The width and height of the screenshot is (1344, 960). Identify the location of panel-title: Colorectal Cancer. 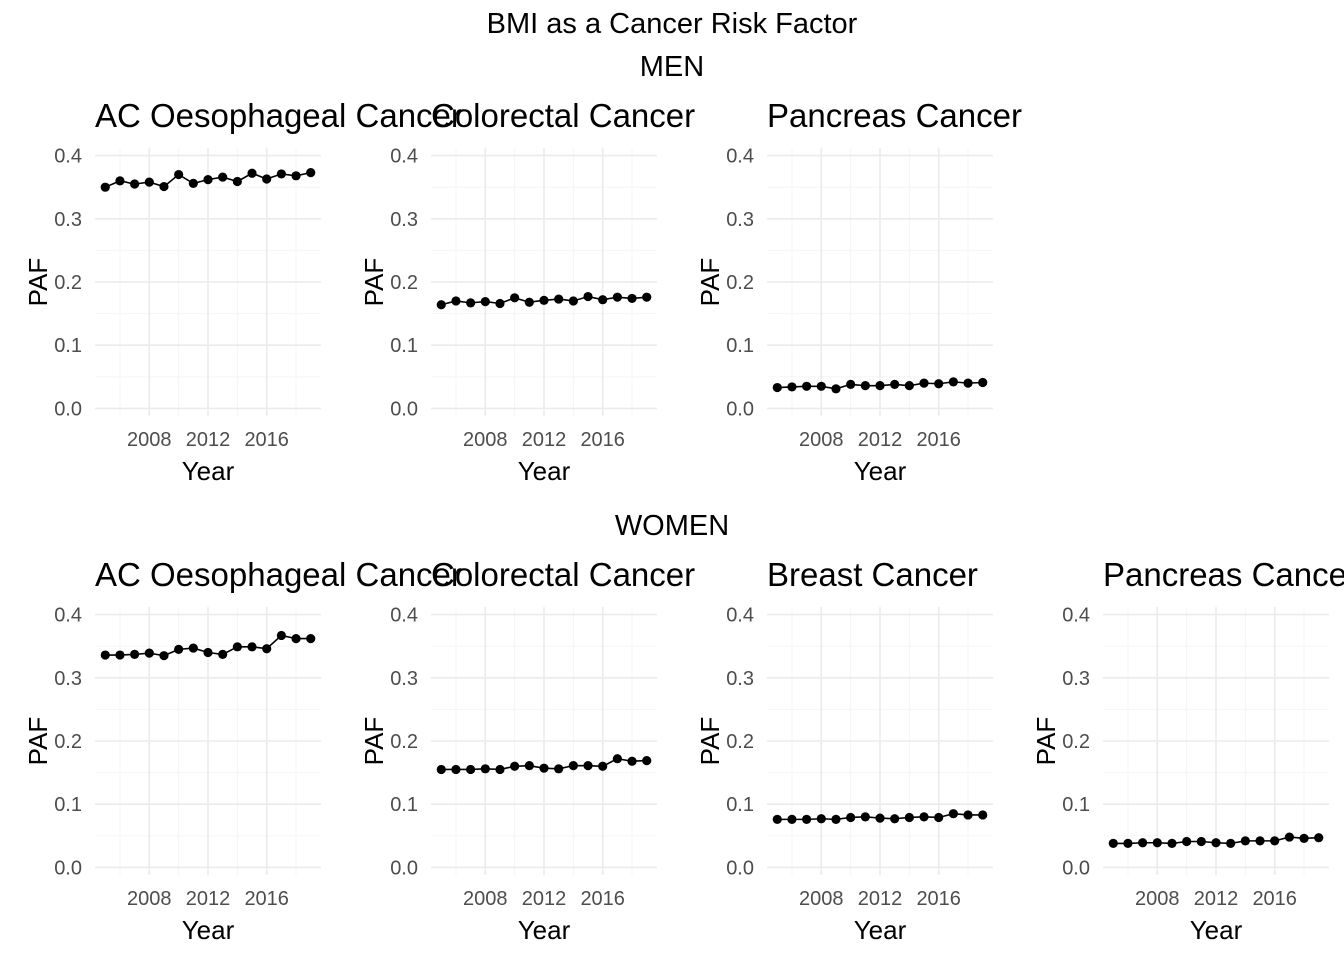
(563, 574).